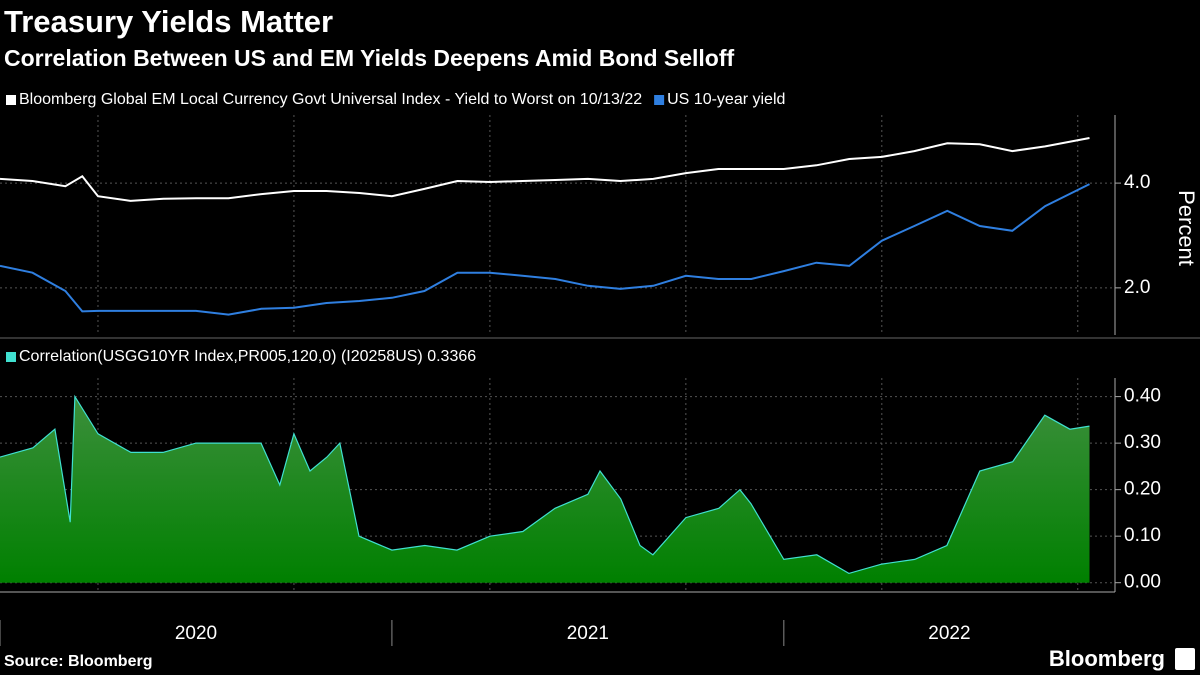 This screenshot has width=1200, height=675. I want to click on y-tick-label: 0.40, so click(1142, 396).